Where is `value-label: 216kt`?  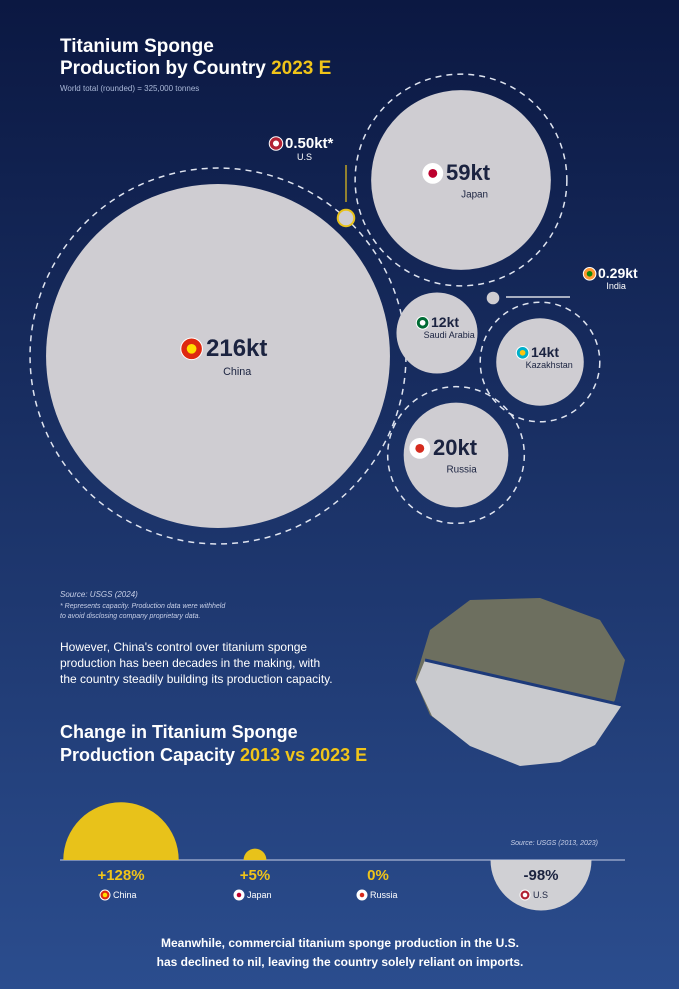
value-label: 216kt is located at coordinates (236, 348).